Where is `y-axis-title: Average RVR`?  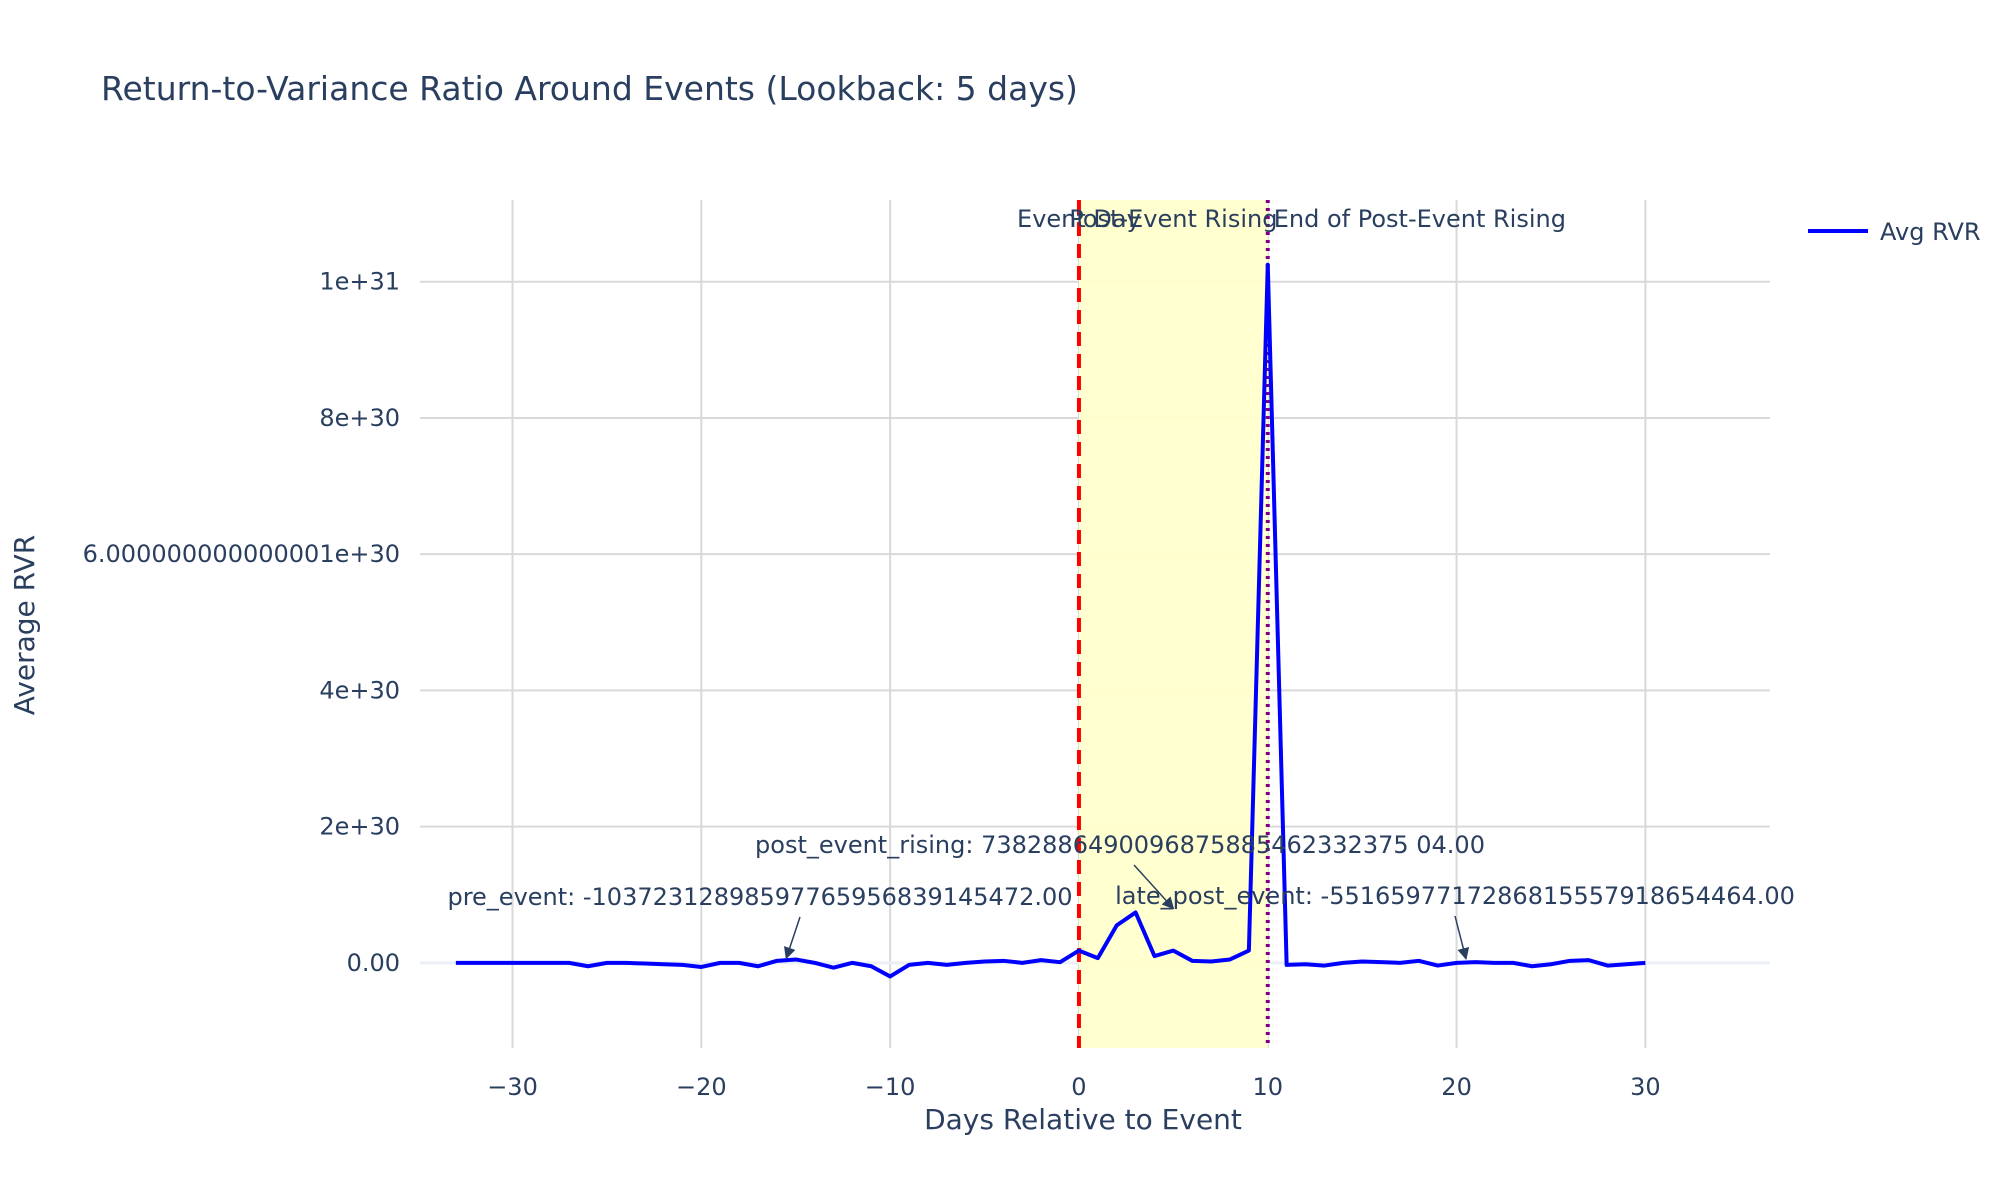 y-axis-title: Average RVR is located at coordinates (24, 625).